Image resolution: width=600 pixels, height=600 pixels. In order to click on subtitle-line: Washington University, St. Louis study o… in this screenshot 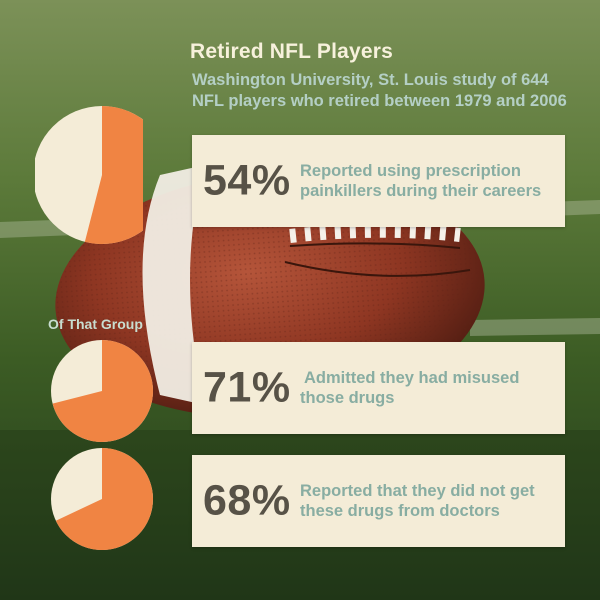, I will do `click(370, 80)`.